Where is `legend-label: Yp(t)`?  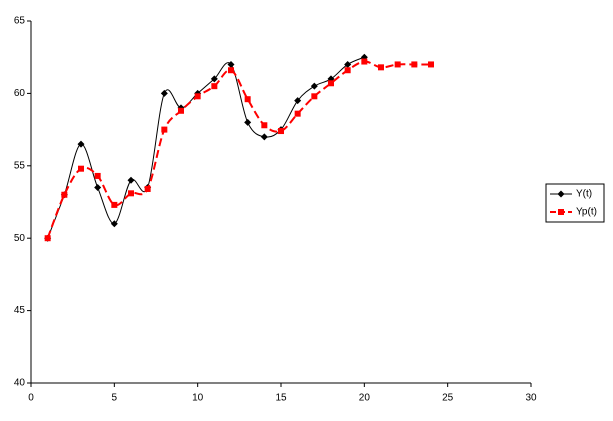
legend-label: Yp(t) is located at coordinates (586, 212).